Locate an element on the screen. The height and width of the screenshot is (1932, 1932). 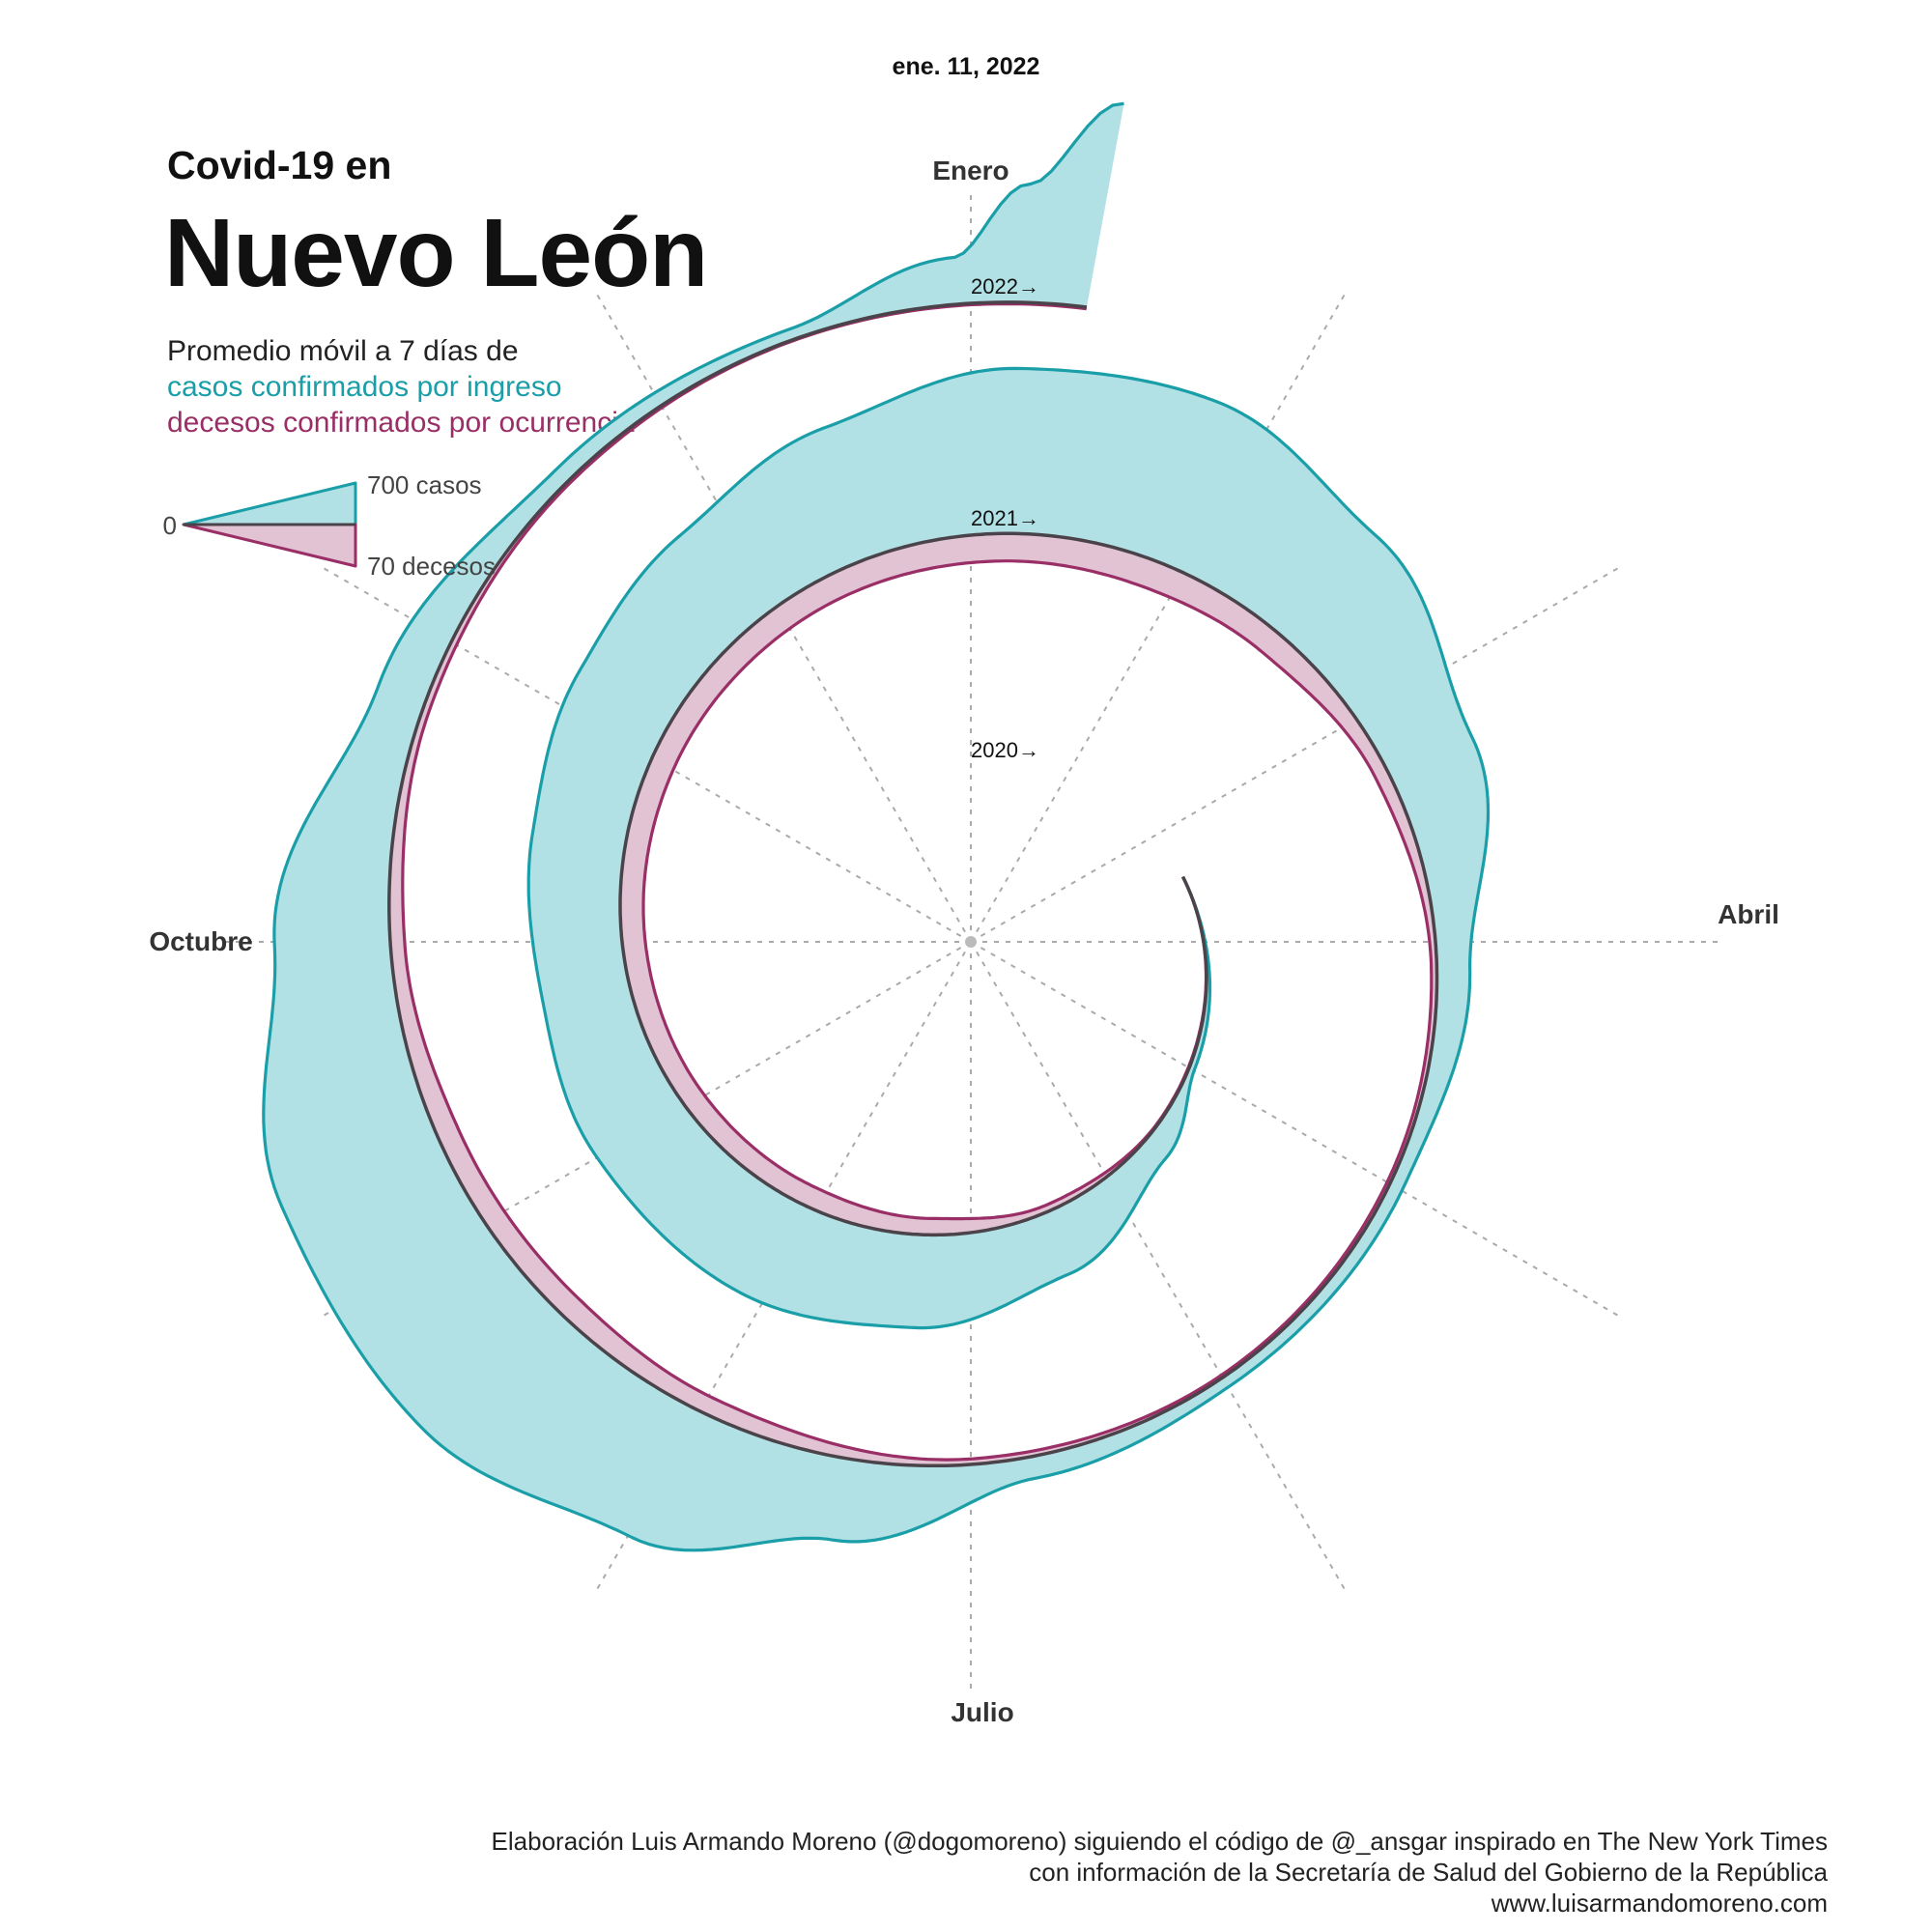
page-title: Nuevo León is located at coordinates (436, 253).